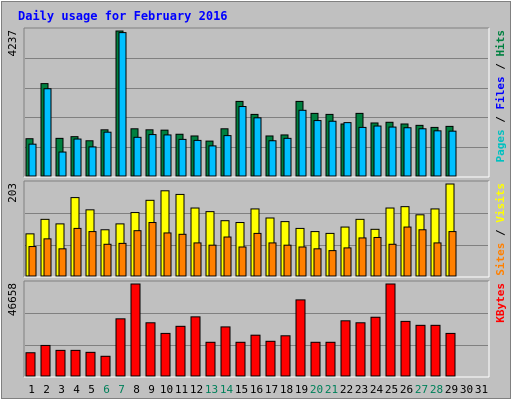  What do you see at coordinates (331, 389) in the screenshot?
I see `day-label-21: 21` at bounding box center [331, 389].